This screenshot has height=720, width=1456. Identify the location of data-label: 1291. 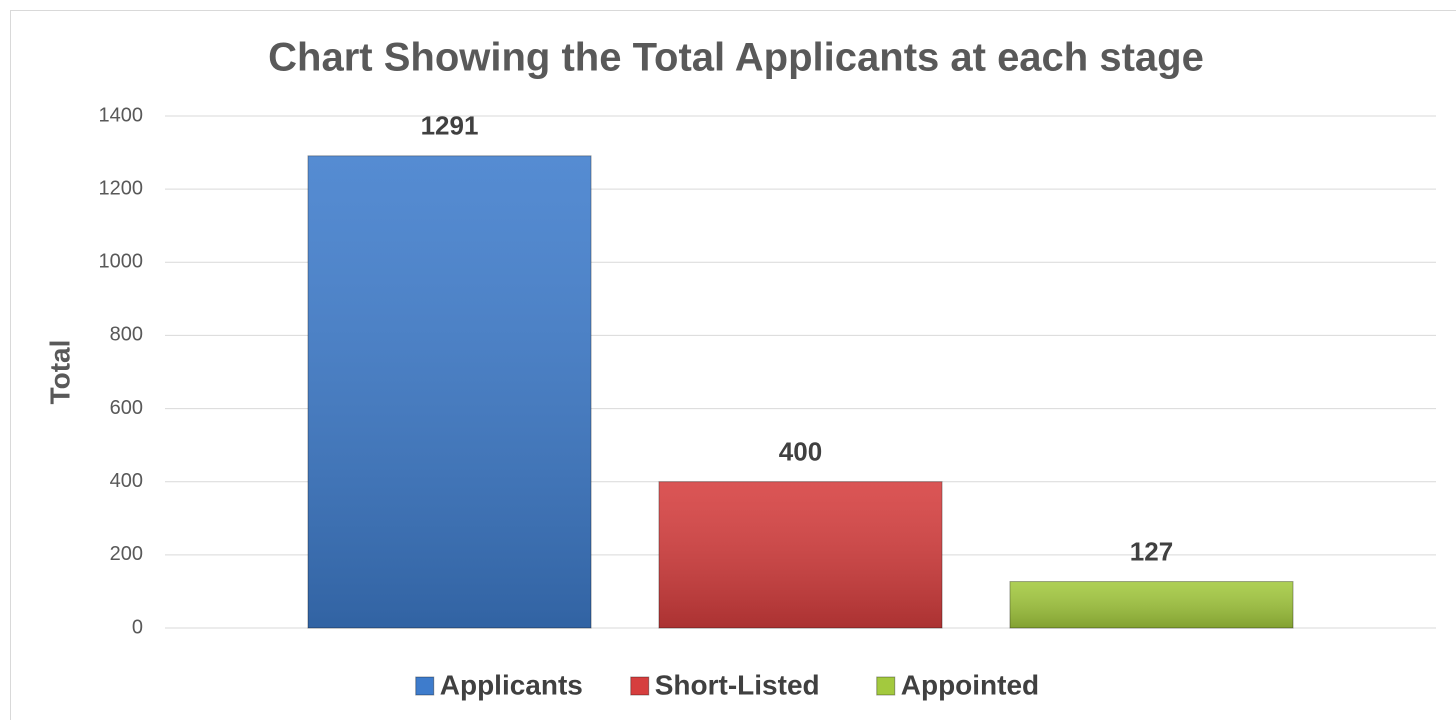
(450, 126).